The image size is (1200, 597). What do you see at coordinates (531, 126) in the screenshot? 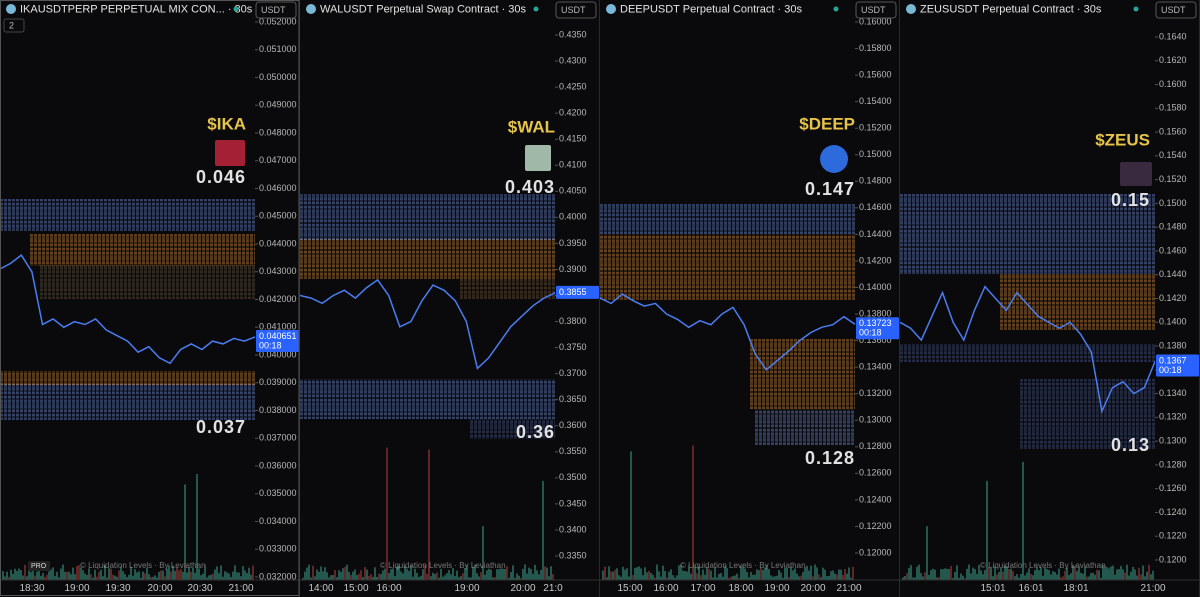
I see `token-label: $WAL` at bounding box center [531, 126].